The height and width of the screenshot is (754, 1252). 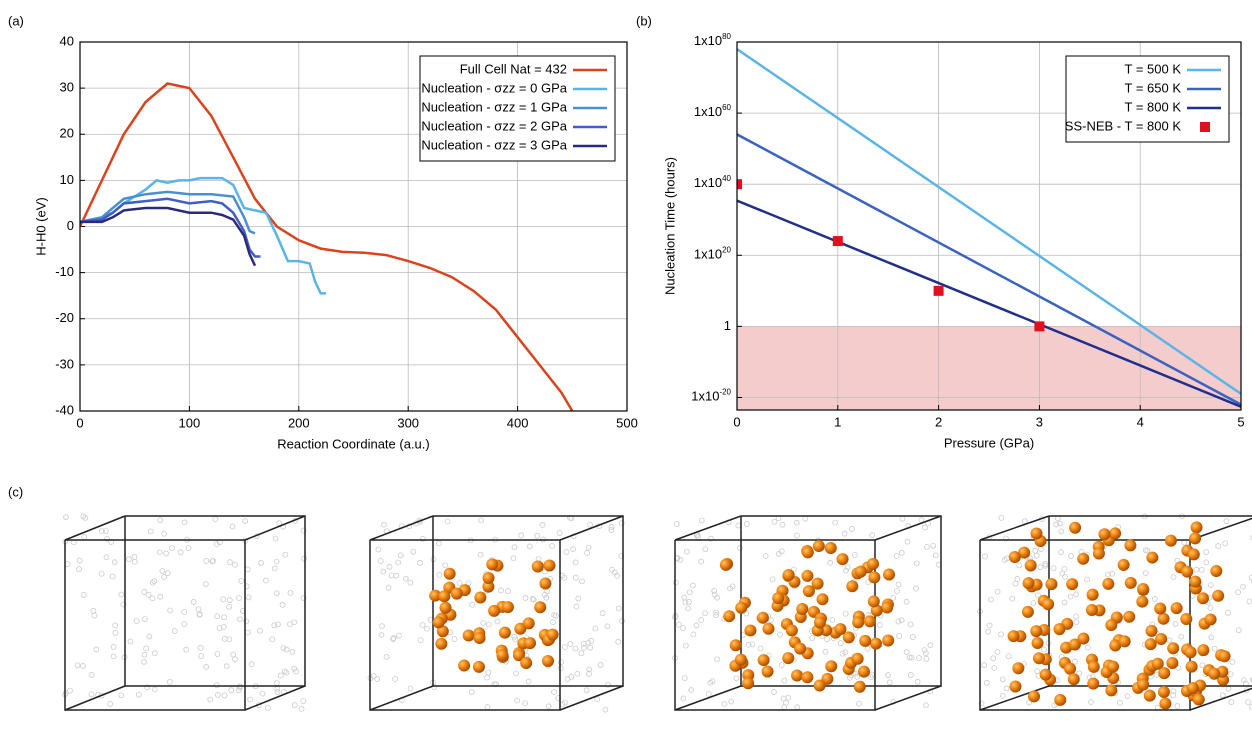 I want to click on x-tick-label: 400, so click(x=518, y=422).